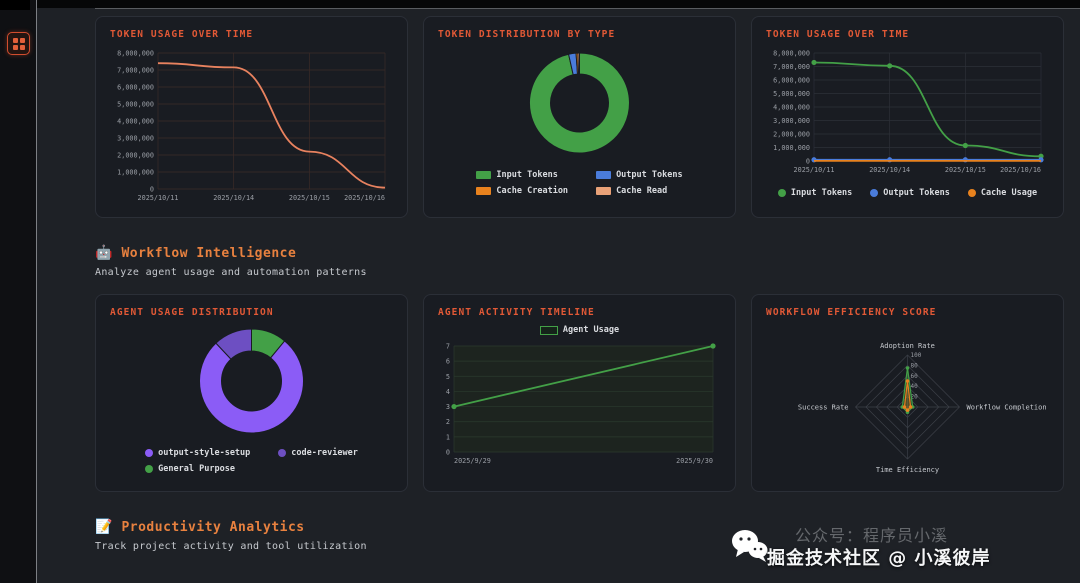 The image size is (1080, 583). What do you see at coordinates (104, 527) in the screenshot?
I see `memo-icon: 📝` at bounding box center [104, 527].